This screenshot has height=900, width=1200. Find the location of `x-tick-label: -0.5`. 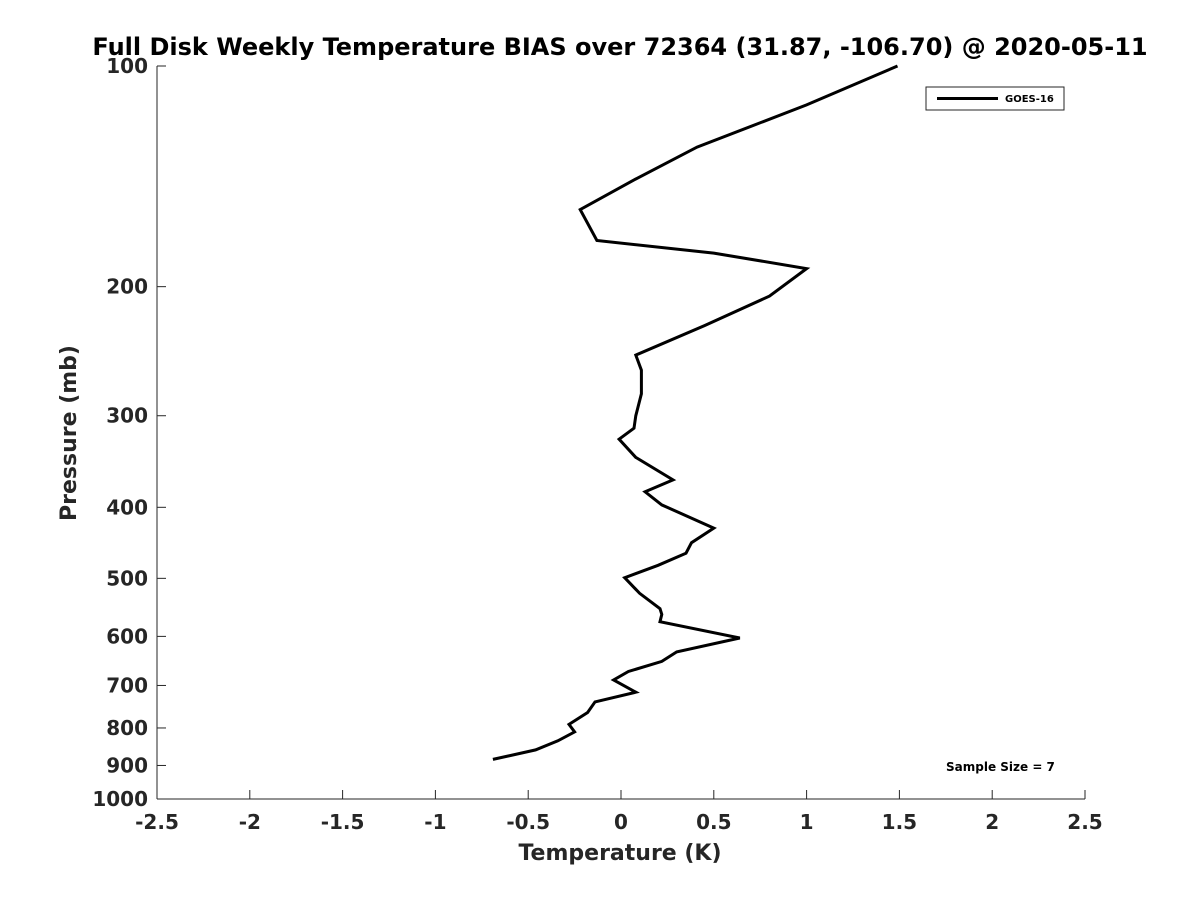

x-tick-label: -0.5 is located at coordinates (528, 822).